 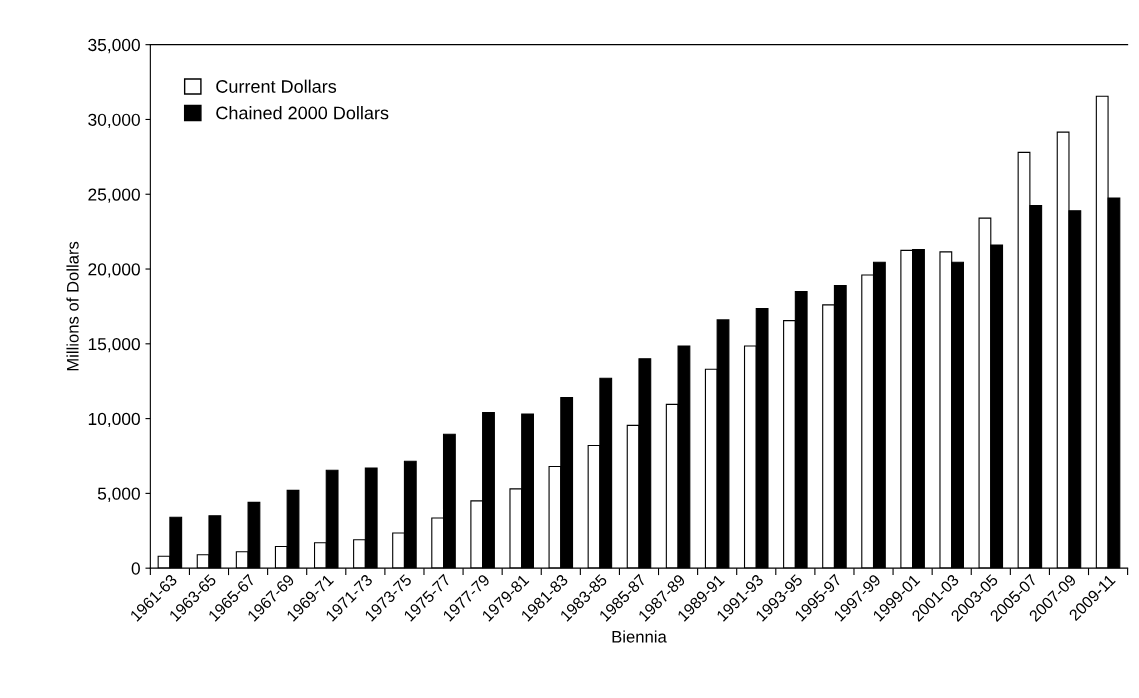 What do you see at coordinates (302, 113) in the screenshot?
I see `legend-label: Chained 2000 Dollars` at bounding box center [302, 113].